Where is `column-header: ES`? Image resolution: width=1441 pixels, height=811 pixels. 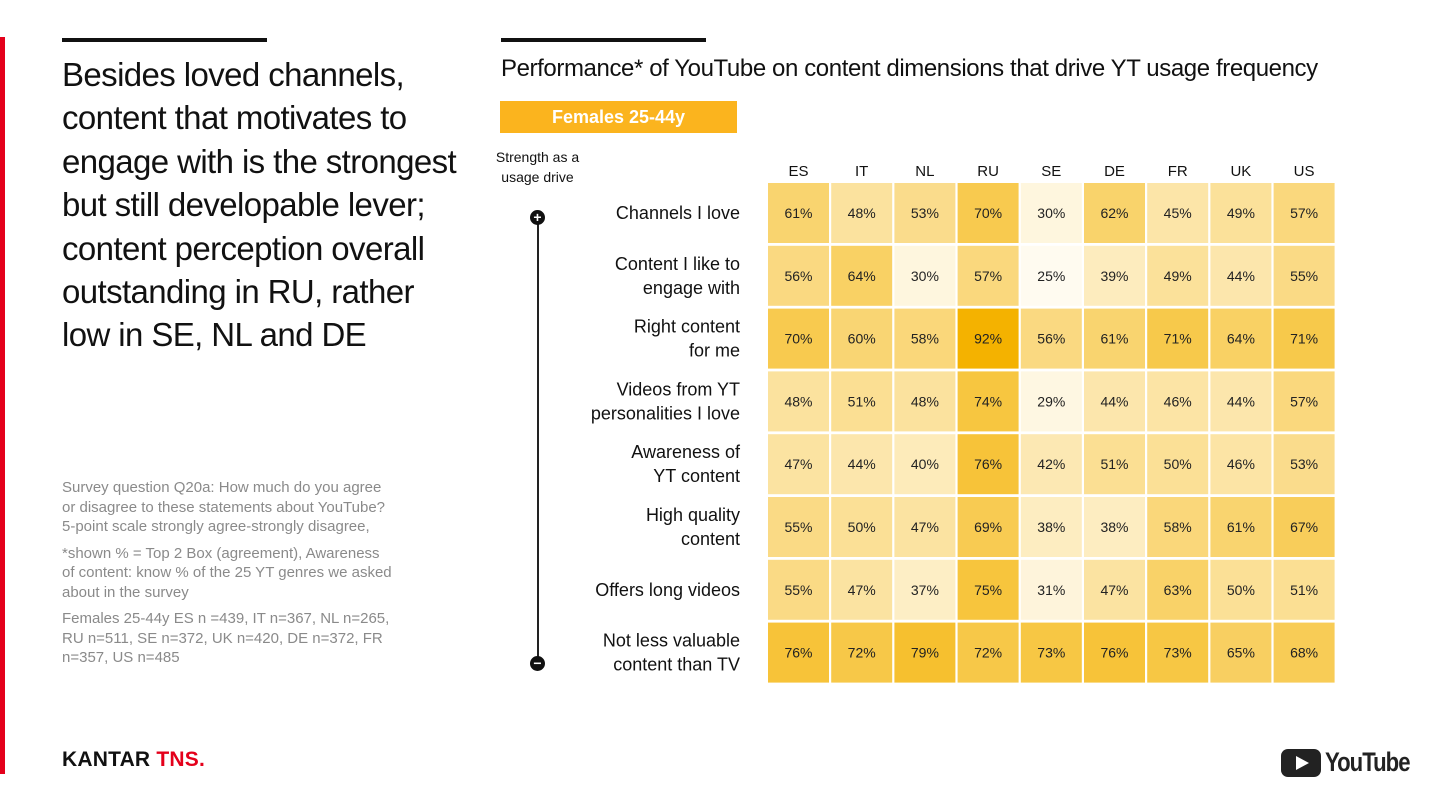 column-header: ES is located at coordinates (798, 171).